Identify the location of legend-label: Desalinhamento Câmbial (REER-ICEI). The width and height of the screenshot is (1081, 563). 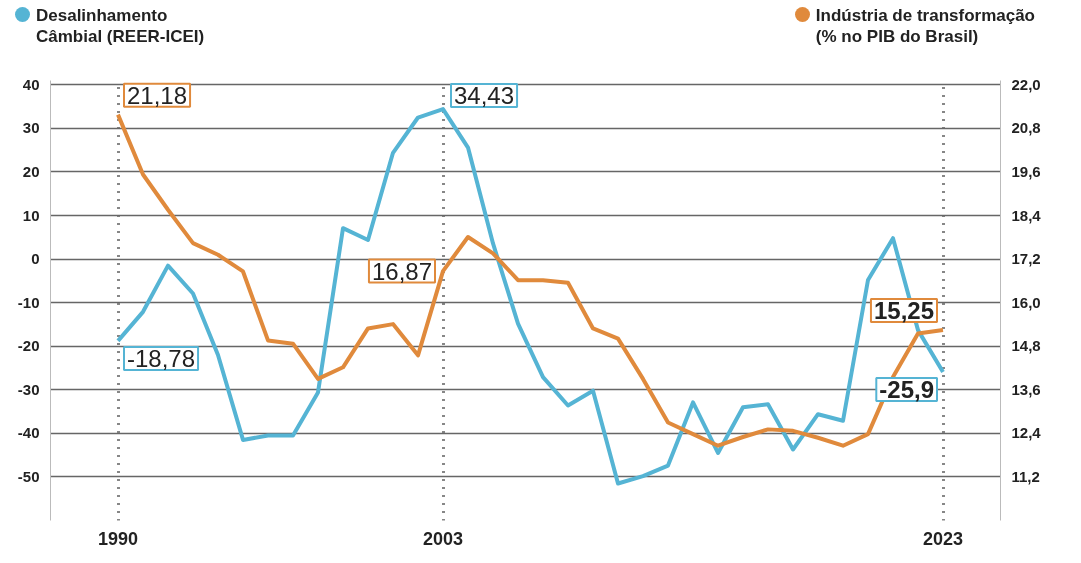
(120, 26).